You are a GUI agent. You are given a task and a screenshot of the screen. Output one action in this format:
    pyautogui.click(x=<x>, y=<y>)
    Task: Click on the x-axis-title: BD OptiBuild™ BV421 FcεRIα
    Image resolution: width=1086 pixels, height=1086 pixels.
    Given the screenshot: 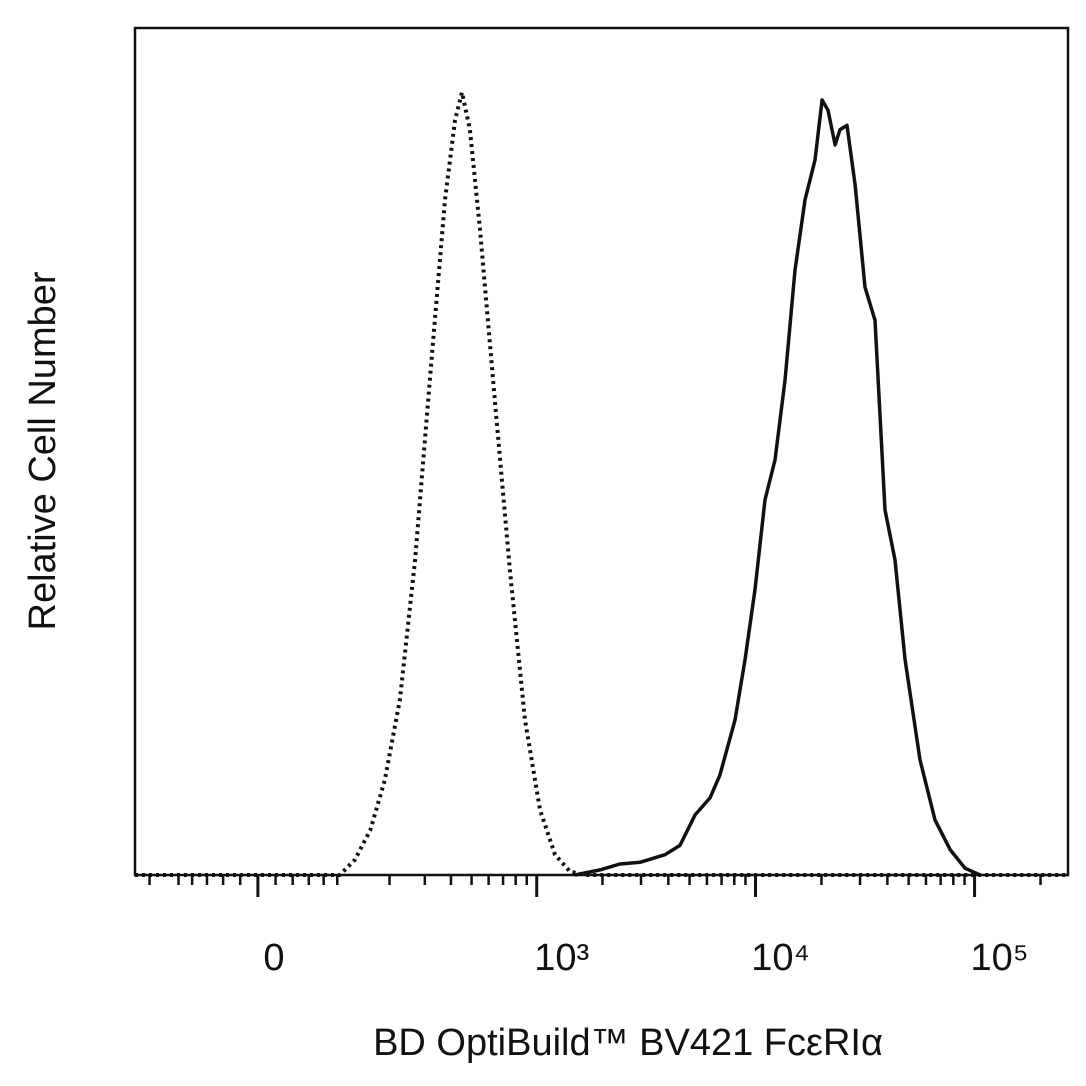 What is the action you would take?
    pyautogui.click(x=628, y=1043)
    